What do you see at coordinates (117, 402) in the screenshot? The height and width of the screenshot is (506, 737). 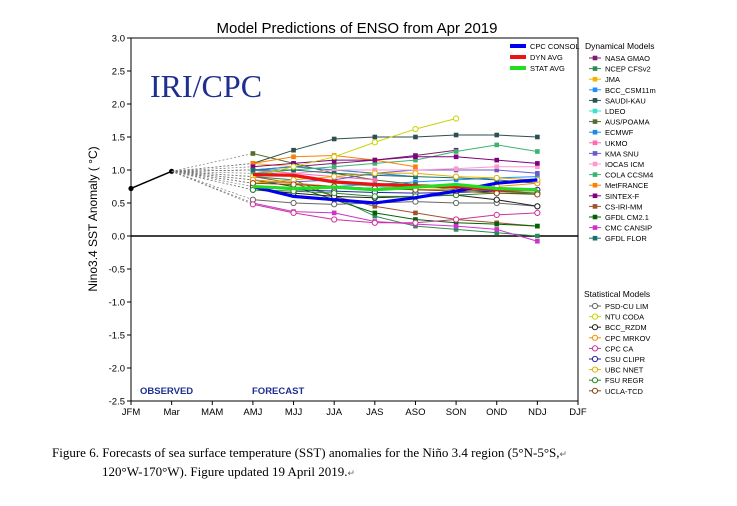 I see `y-tick-label: -2.5` at bounding box center [117, 402].